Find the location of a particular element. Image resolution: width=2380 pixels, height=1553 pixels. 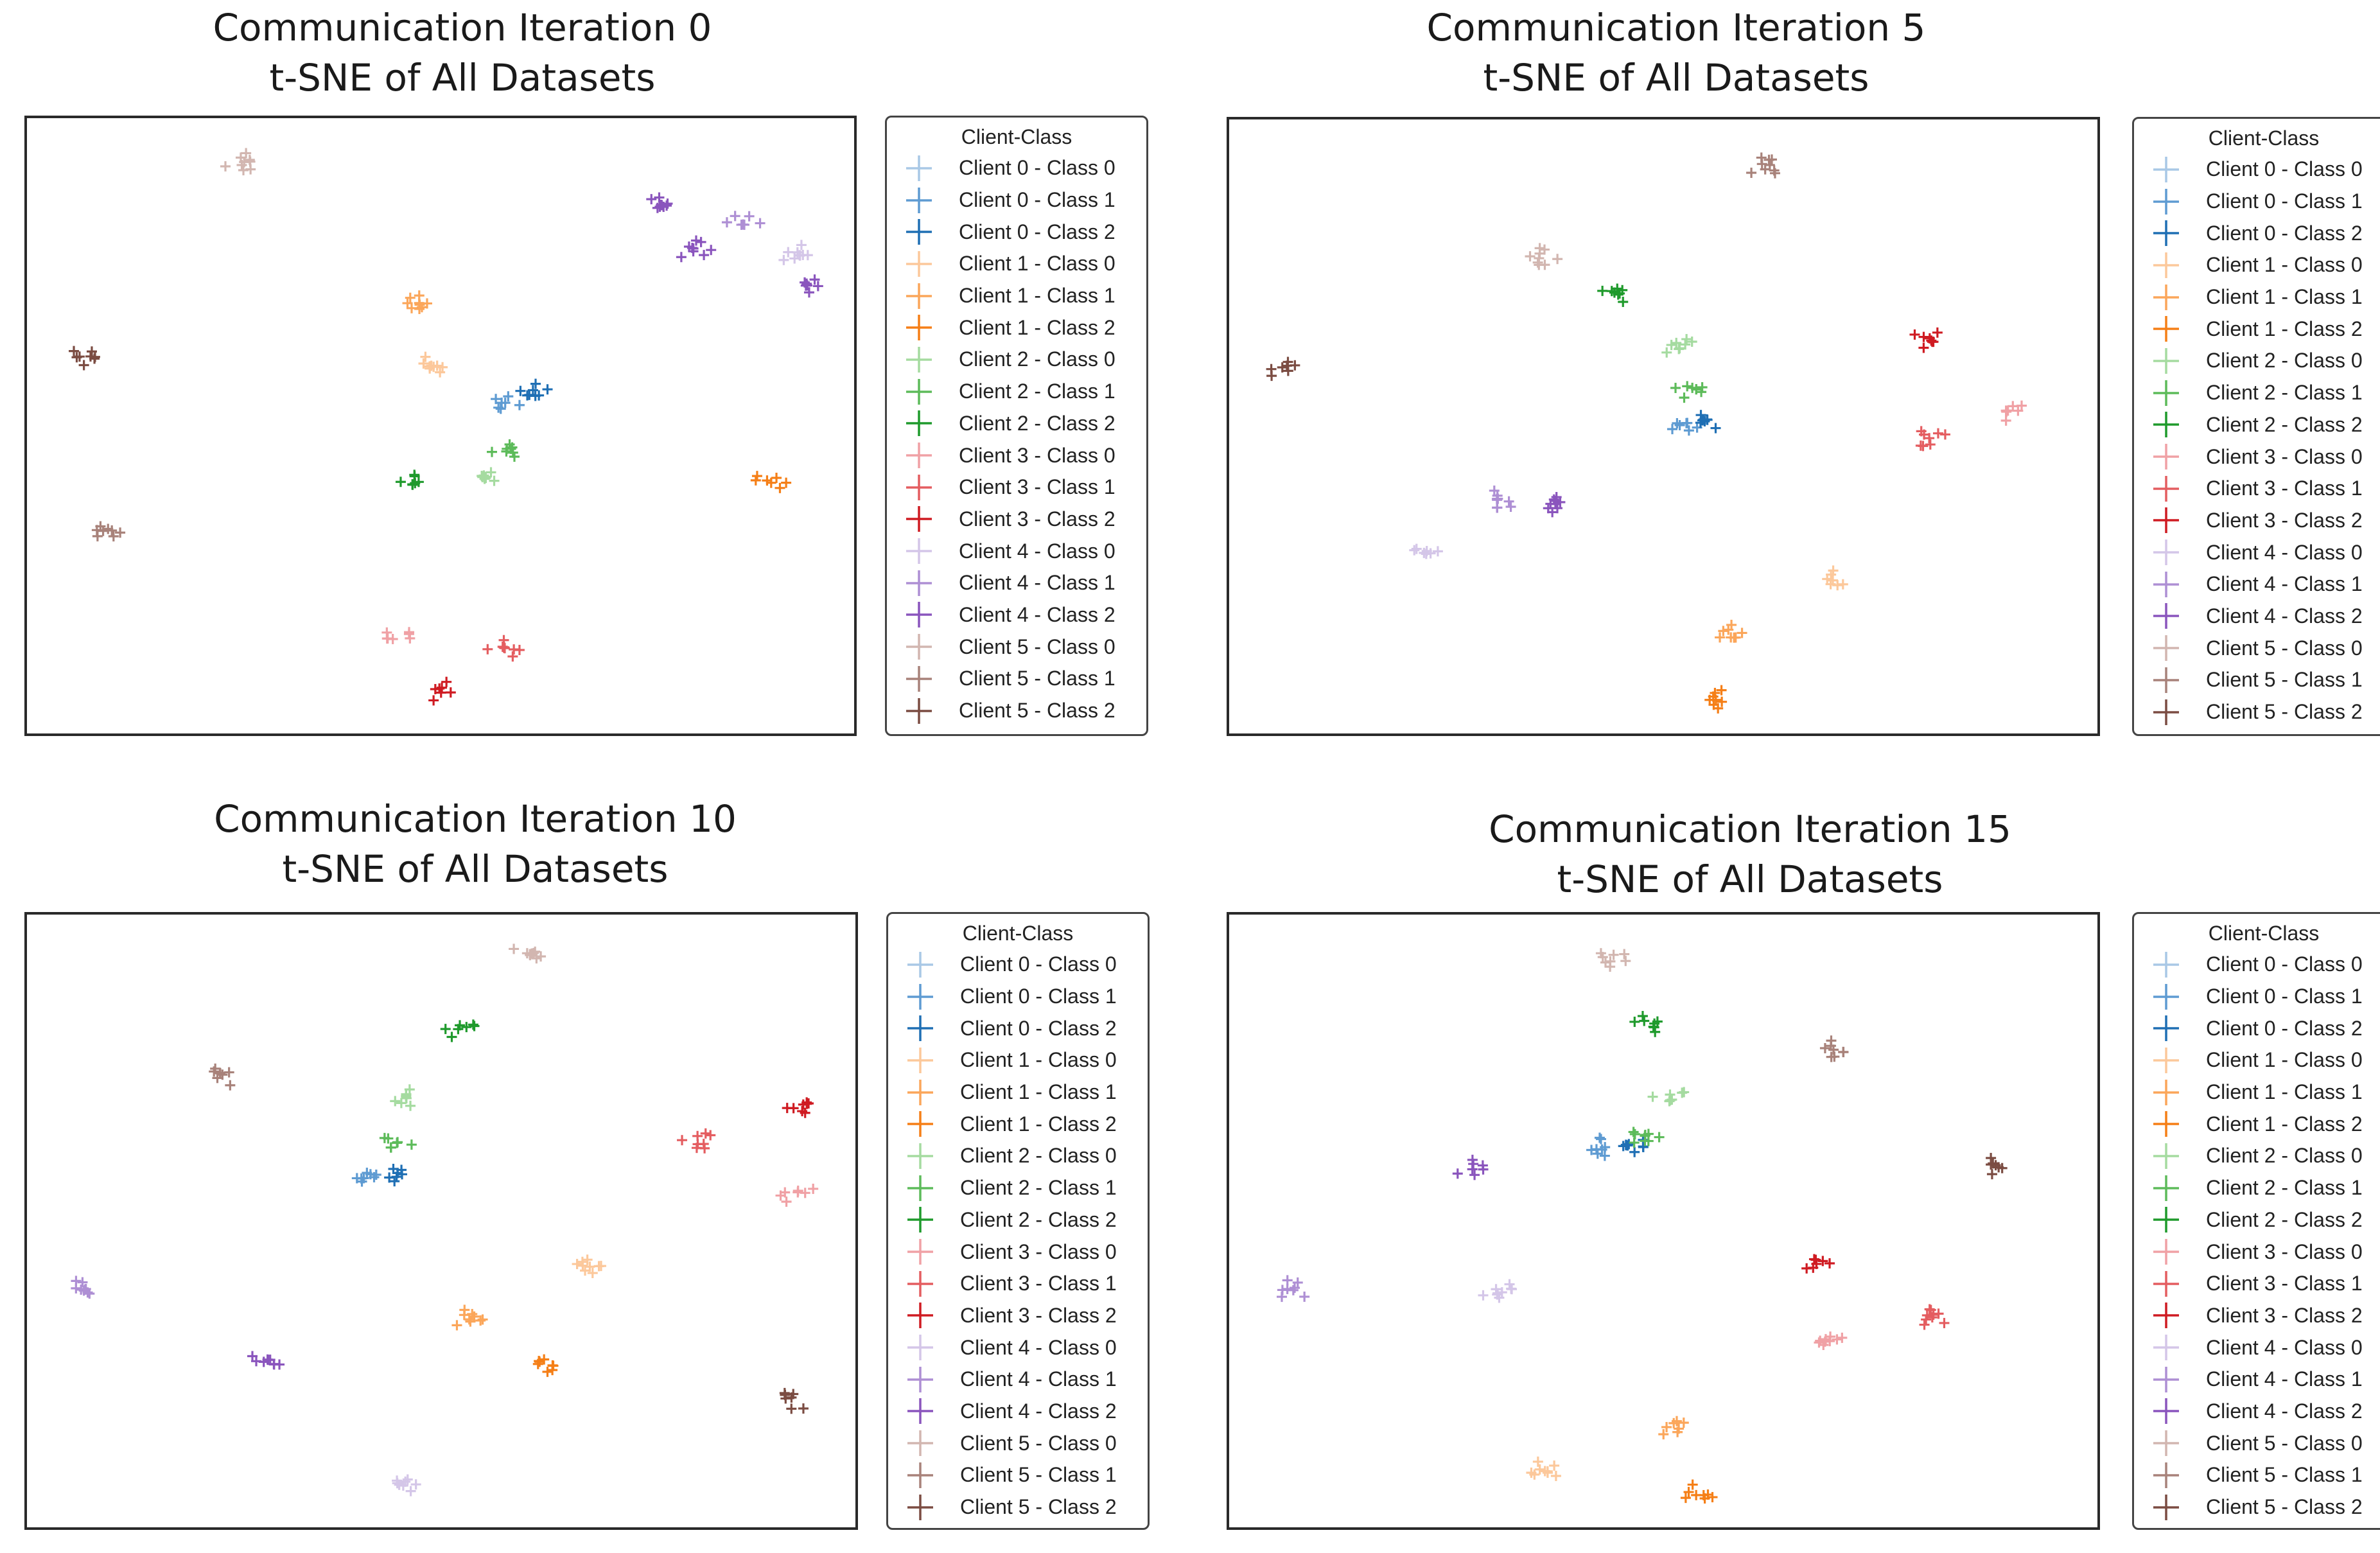

legend-label: Client 2 - Class 1 is located at coordinates (2284, 393).